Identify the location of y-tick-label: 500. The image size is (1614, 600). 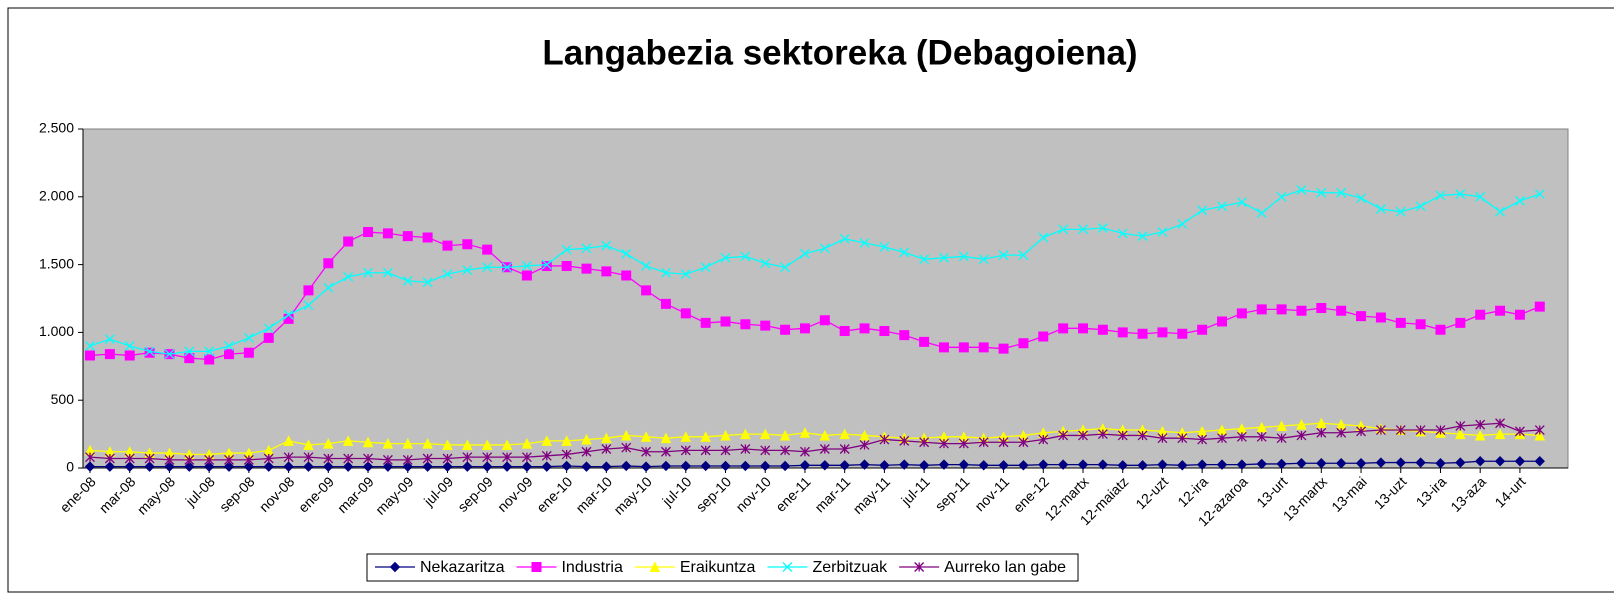
(63, 399).